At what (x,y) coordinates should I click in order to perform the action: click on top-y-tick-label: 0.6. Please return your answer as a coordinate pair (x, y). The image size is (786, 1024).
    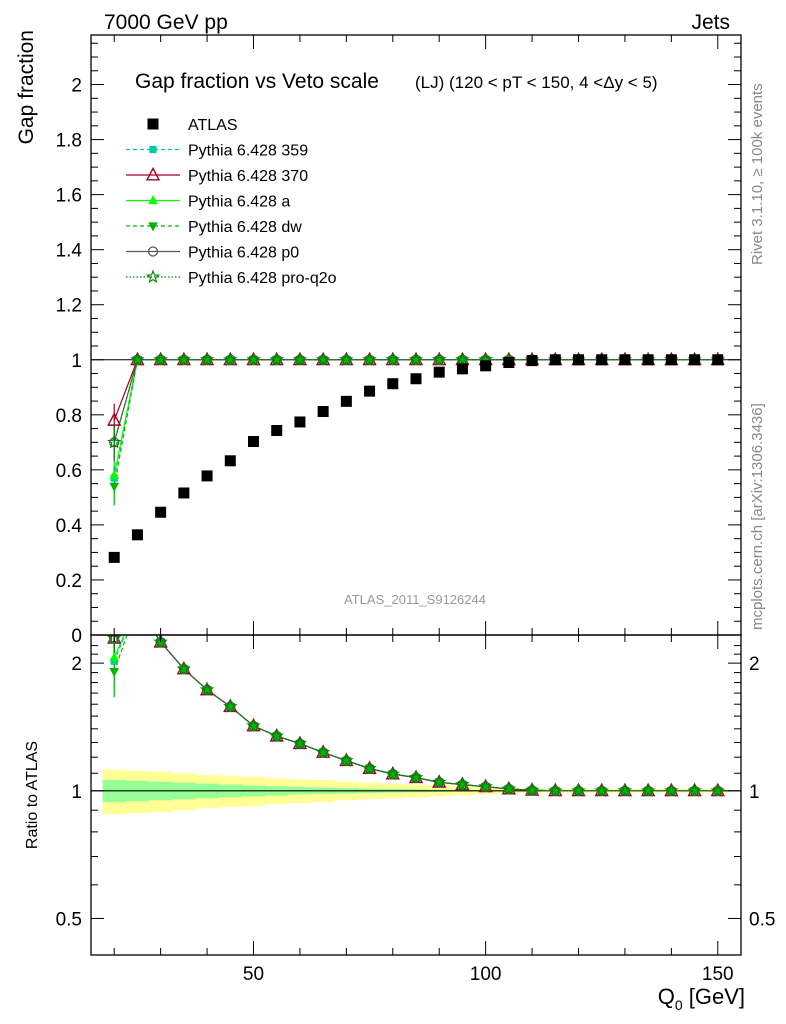
    Looking at the image, I should click on (69, 471).